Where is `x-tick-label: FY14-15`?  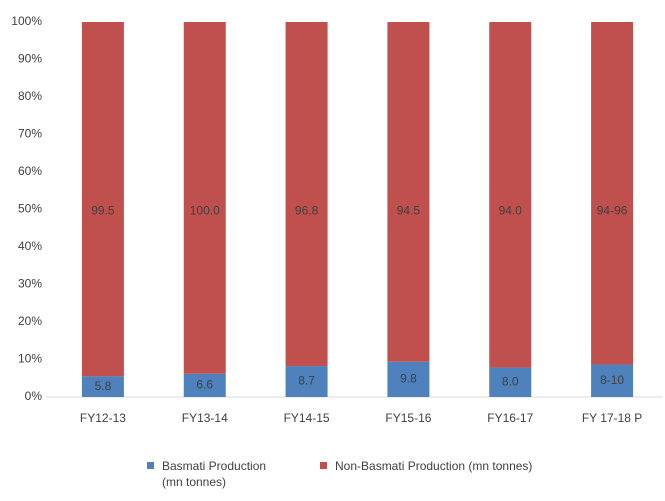 x-tick-label: FY14-15 is located at coordinates (307, 418).